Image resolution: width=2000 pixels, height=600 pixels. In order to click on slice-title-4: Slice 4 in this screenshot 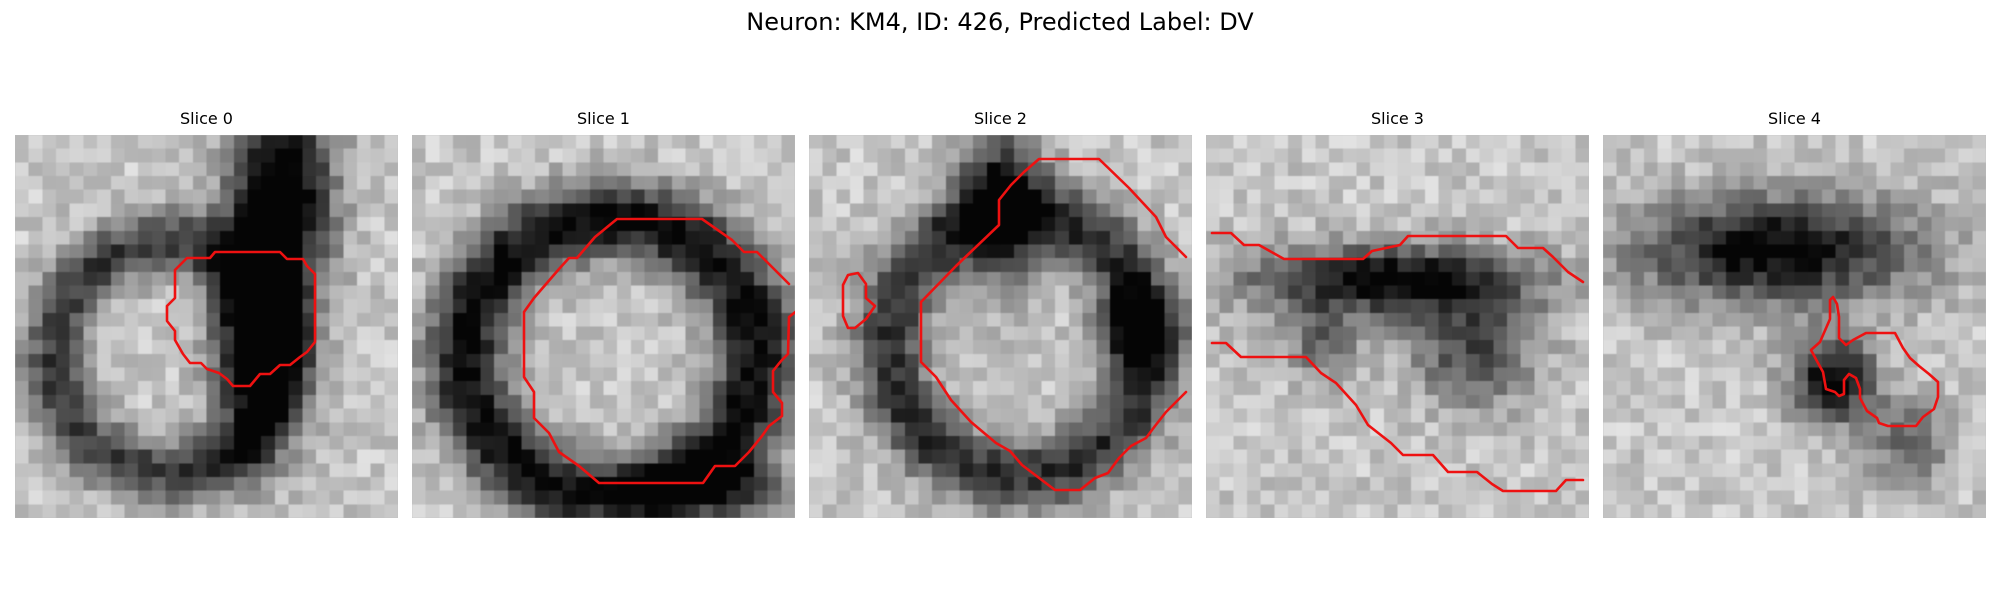, I will do `click(1794, 118)`.